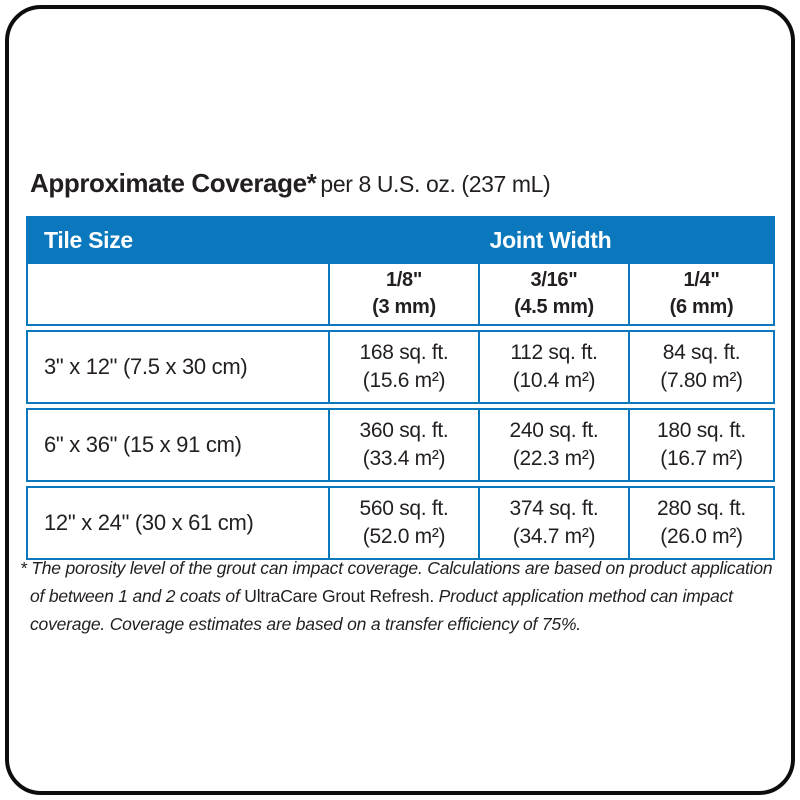  What do you see at coordinates (403, 445) in the screenshot?
I see `coverage-cell: 360 sq. ft. (33.4 m²)` at bounding box center [403, 445].